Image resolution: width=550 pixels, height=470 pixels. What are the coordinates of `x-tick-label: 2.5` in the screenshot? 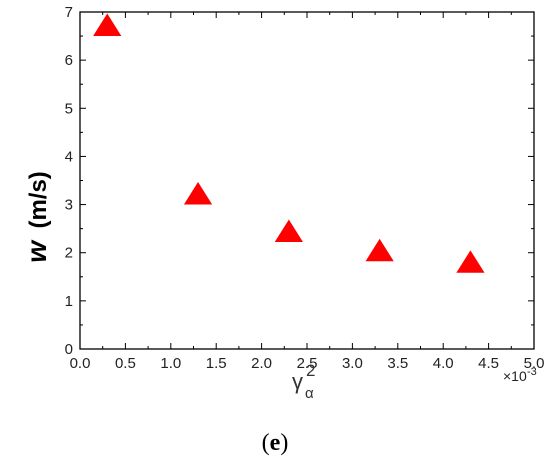 It's located at (307, 363).